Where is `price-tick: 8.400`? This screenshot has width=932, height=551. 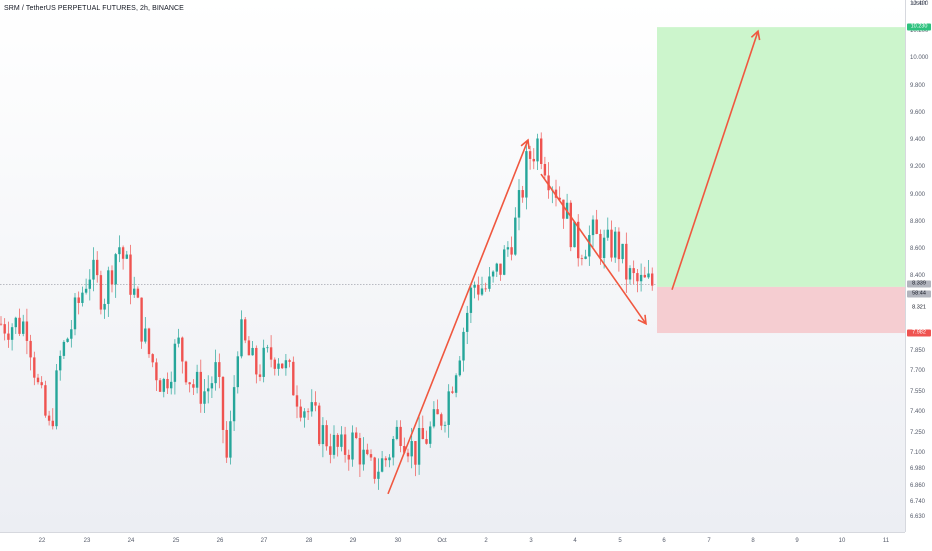 price-tick: 8.400 is located at coordinates (918, 276).